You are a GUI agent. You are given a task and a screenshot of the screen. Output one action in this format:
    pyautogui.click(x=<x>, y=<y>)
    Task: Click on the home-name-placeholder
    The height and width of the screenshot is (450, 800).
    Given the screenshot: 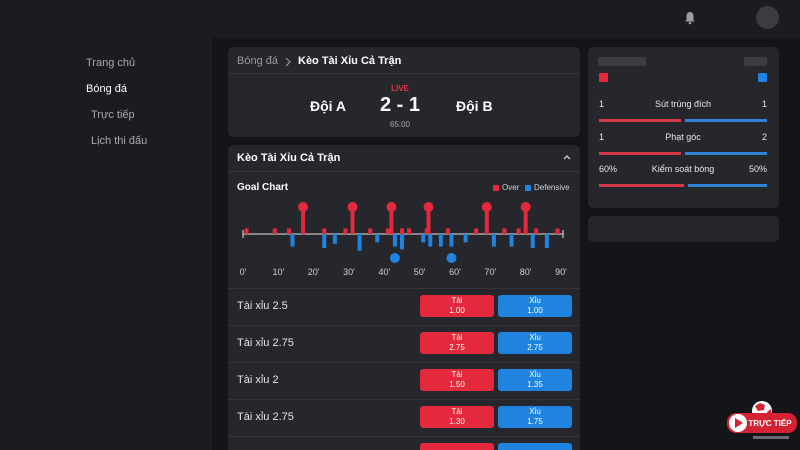 What is the action you would take?
    pyautogui.click(x=622, y=61)
    